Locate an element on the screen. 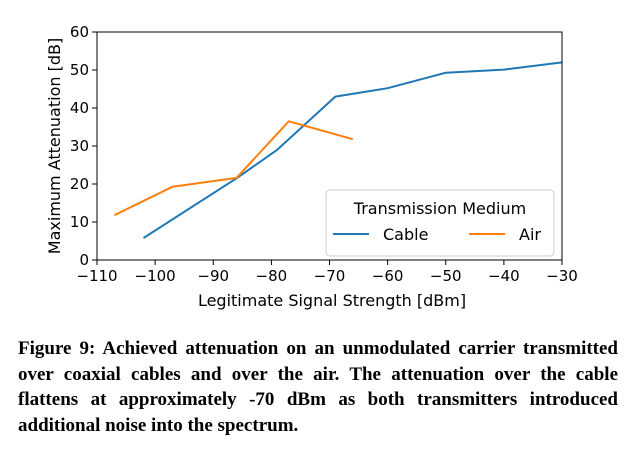  y-tick-label: 0 is located at coordinates (84, 260).